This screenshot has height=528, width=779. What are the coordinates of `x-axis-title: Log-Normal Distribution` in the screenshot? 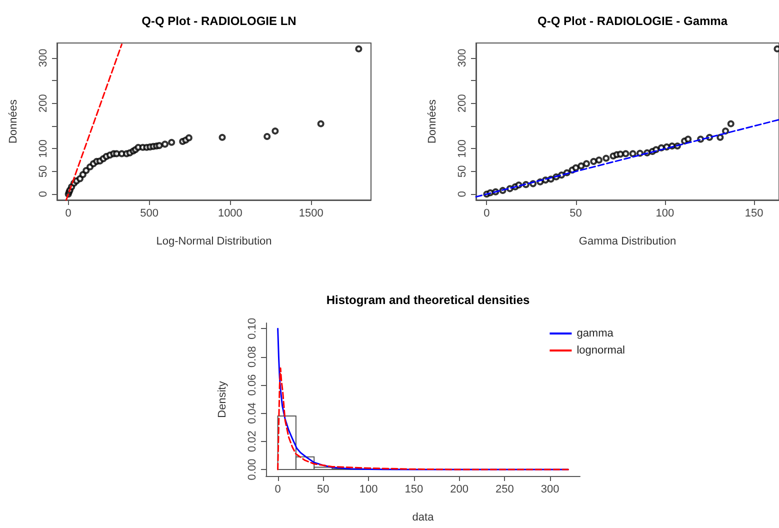 It's located at (214, 242).